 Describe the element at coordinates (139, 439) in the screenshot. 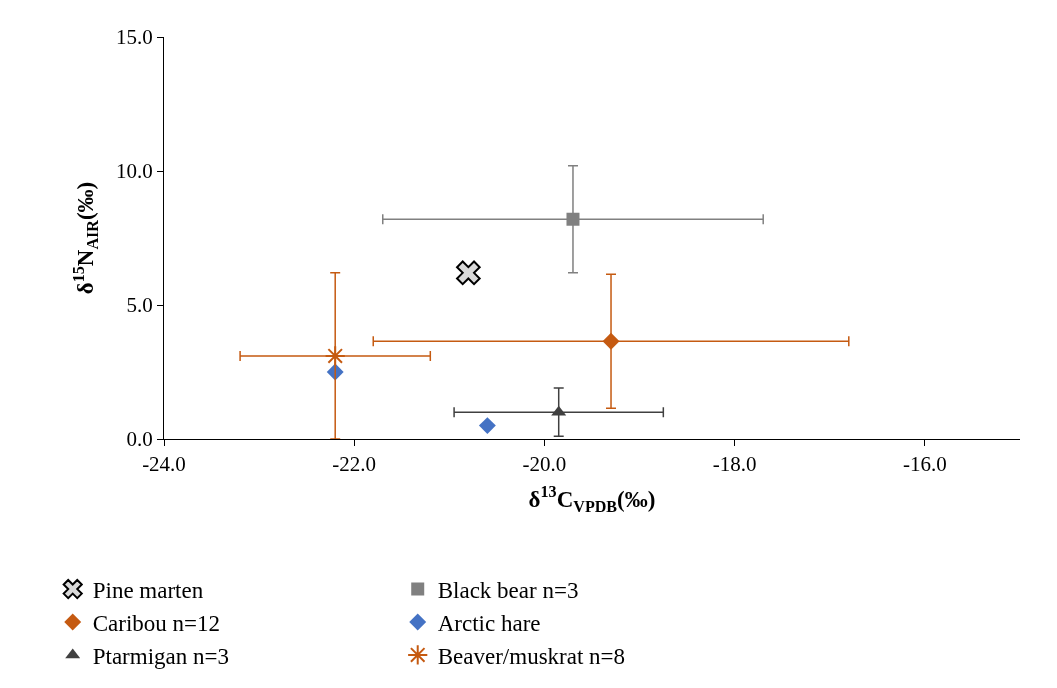

I see `y-tick-label: 0.0` at that location.